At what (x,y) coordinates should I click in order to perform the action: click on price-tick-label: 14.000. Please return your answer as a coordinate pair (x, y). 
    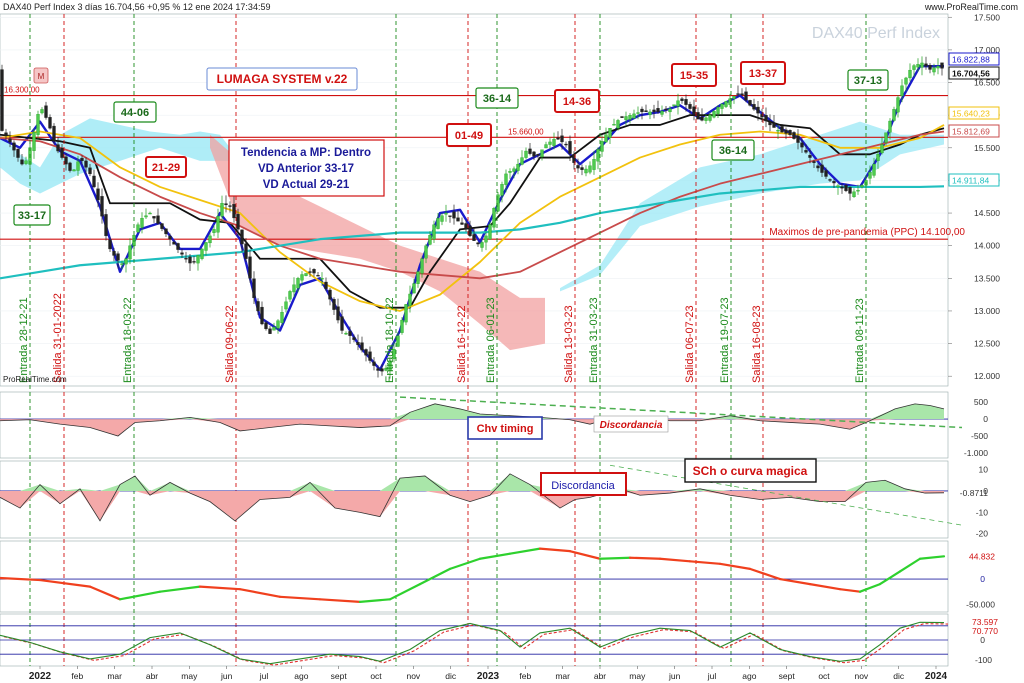
    Looking at the image, I should click on (987, 246).